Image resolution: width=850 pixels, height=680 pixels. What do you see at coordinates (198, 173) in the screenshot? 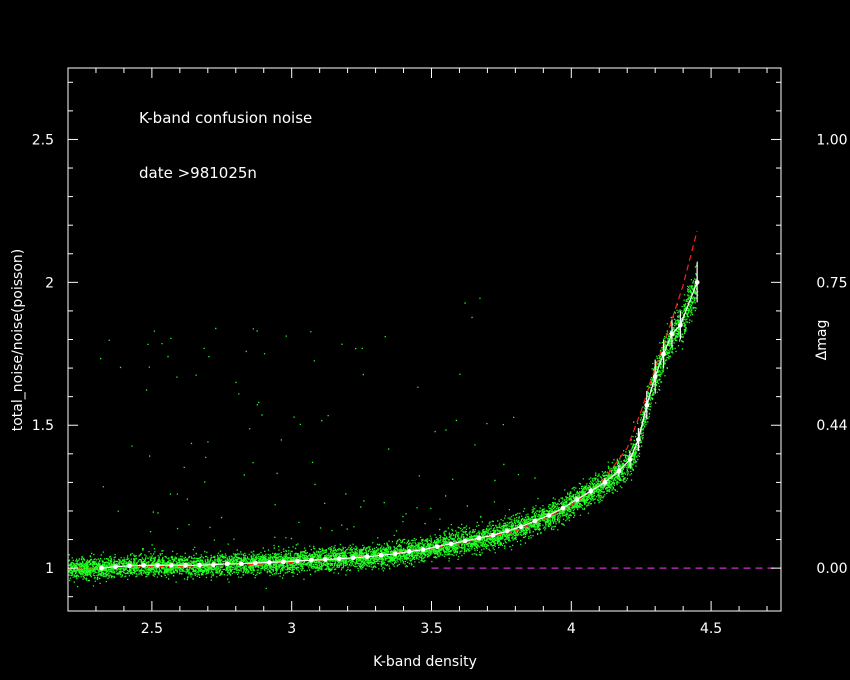
I see `annotation-date: date >981025n` at bounding box center [198, 173].